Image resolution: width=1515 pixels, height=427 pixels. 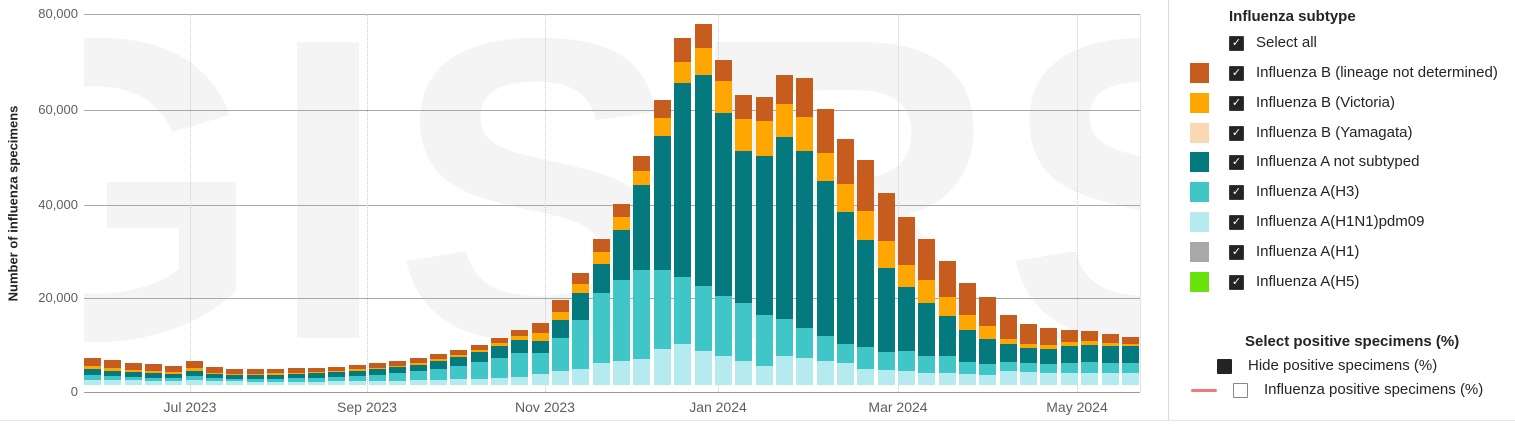 What do you see at coordinates (1341, 132) in the screenshot?
I see `legend-row-influenza-b-yamagata-: ✓ Influenza B (Yamagata)` at bounding box center [1341, 132].